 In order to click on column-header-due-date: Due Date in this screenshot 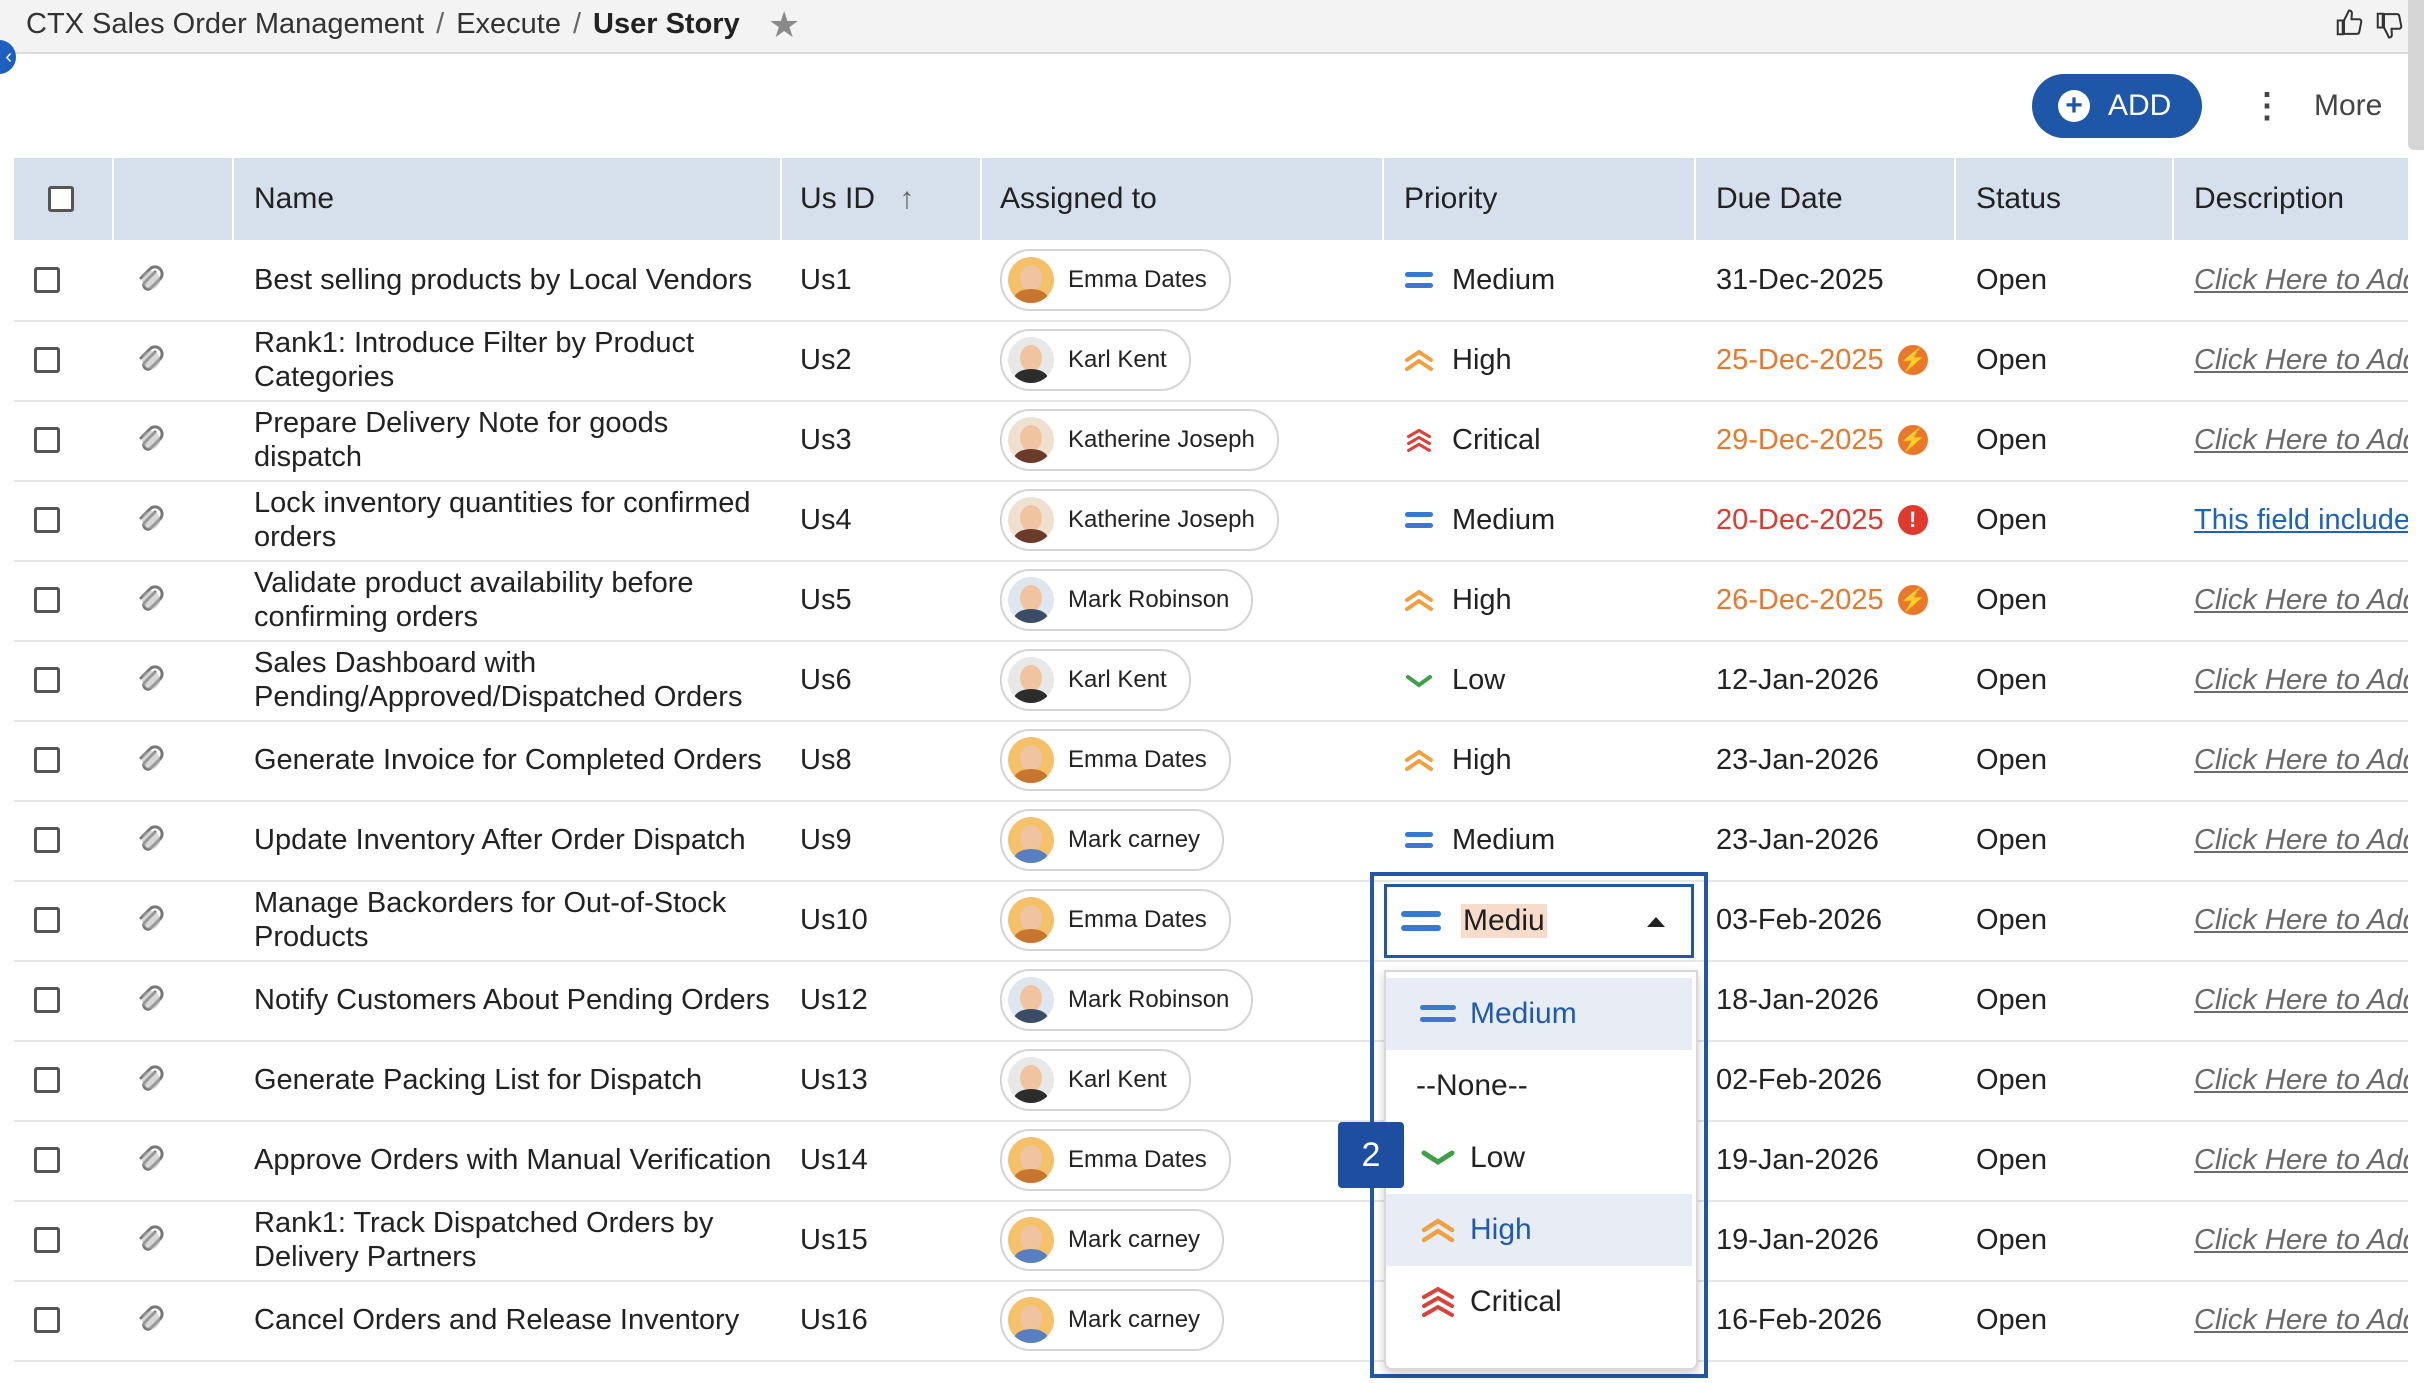, I will do `click(1779, 198)`.